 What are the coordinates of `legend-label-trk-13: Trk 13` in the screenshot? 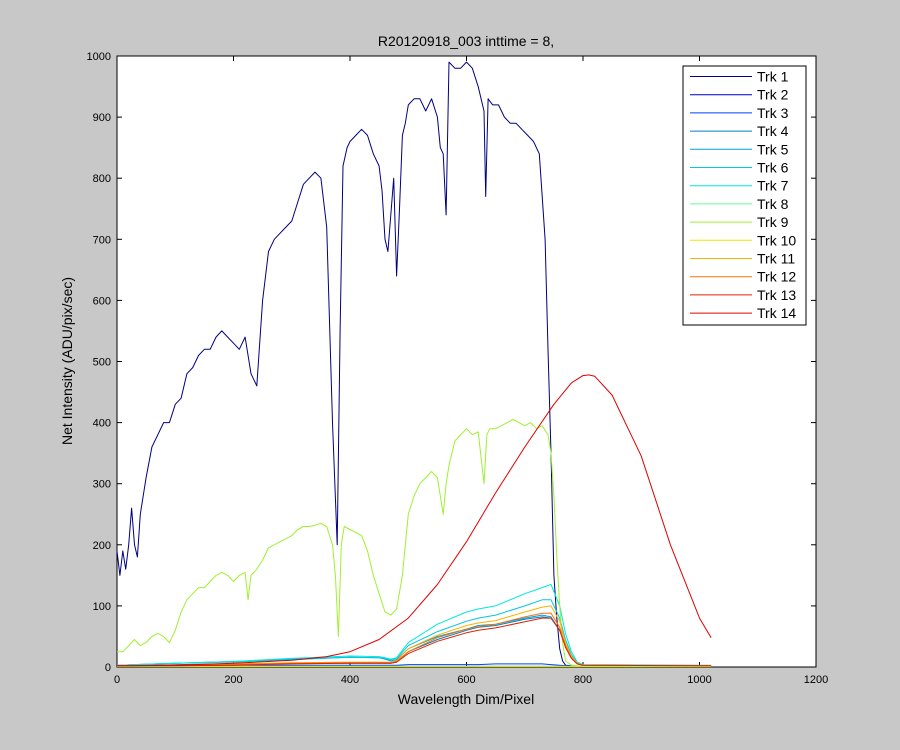 It's located at (776, 295).